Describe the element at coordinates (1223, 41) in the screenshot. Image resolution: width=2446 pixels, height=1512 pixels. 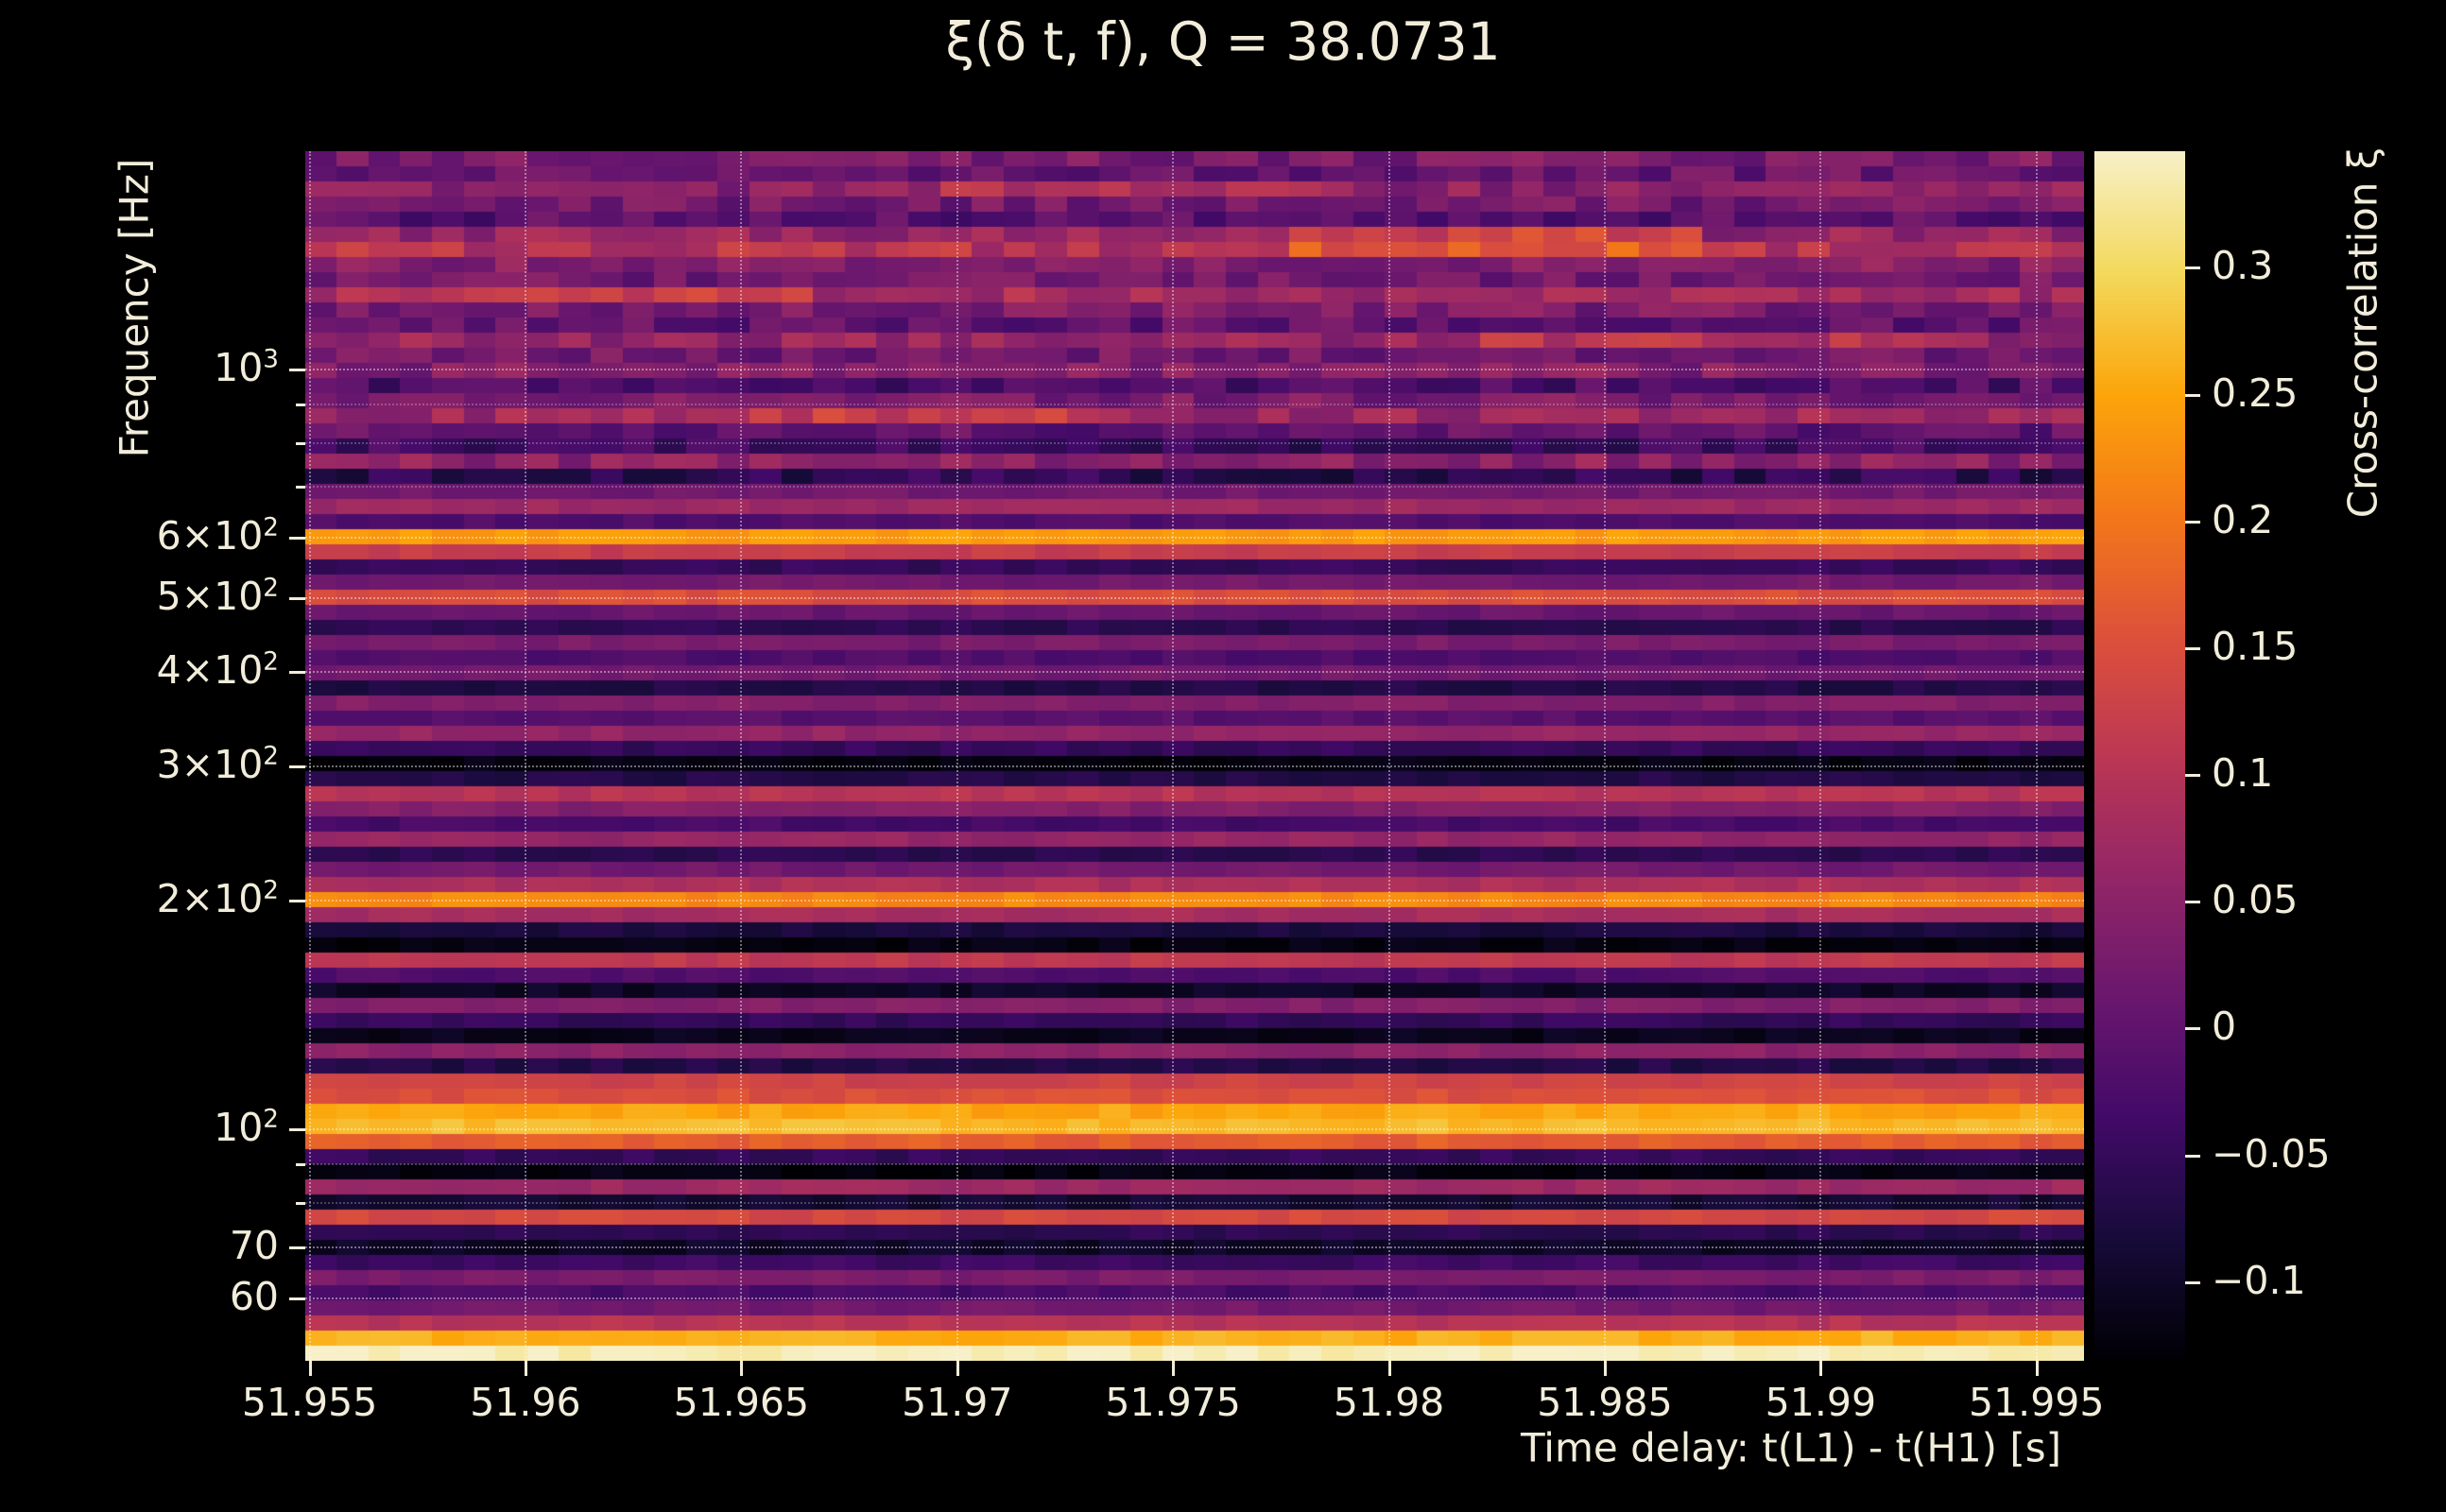
I see `plot-title: ξ(δ t, f), Q = 38.0731` at that location.